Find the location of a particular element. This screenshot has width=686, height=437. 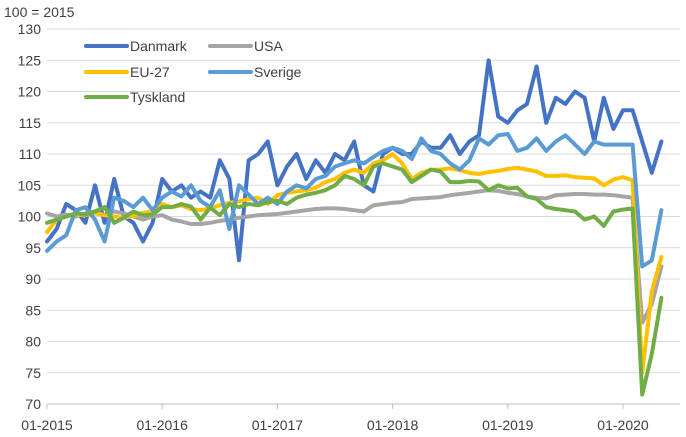

legend-label-usa: USA is located at coordinates (268, 46).